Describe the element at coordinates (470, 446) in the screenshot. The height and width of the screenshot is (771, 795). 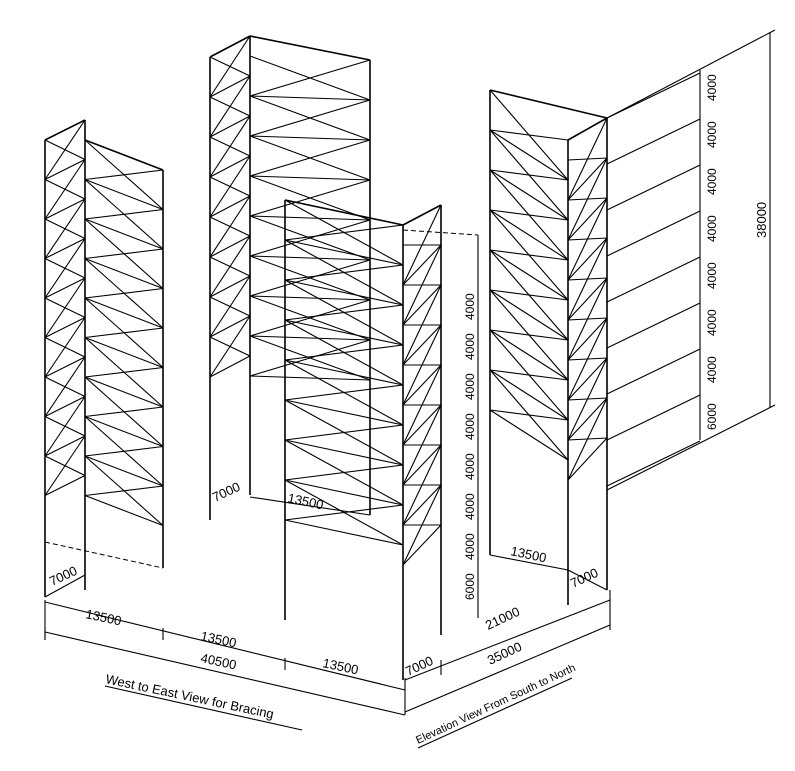
I see `center-level-labels: 6000 4000 4000 4000 4000 4000 4000 4000` at that location.